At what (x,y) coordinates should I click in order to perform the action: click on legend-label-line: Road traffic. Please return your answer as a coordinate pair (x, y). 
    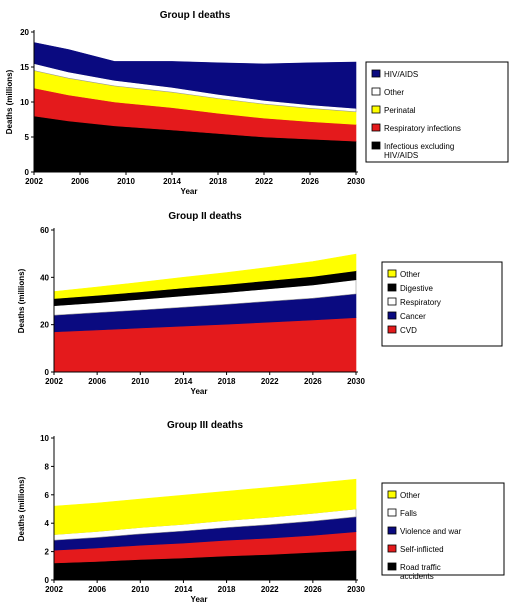
    Looking at the image, I should click on (420, 567).